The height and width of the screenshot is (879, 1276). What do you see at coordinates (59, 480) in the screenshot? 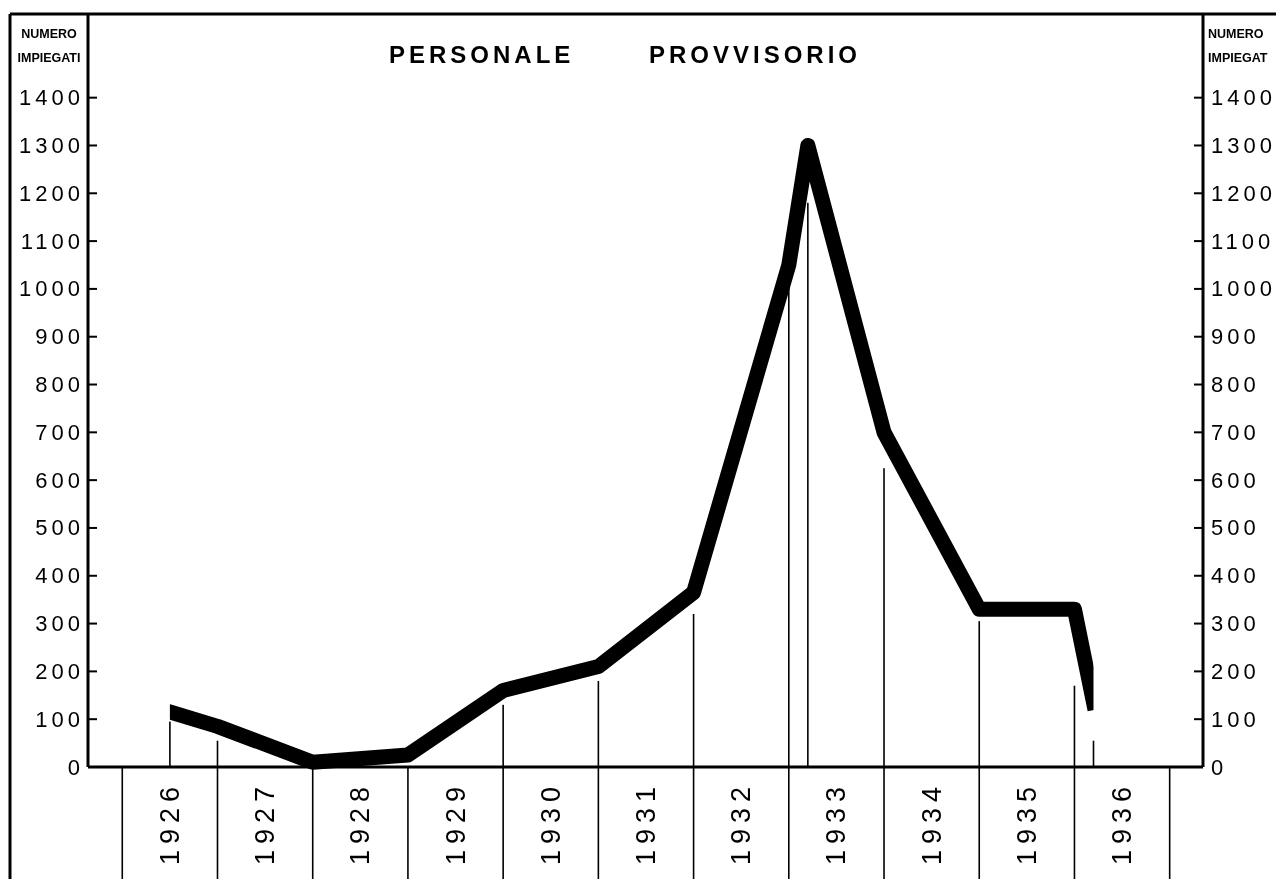
I see `y-tick-label: 600` at bounding box center [59, 480].